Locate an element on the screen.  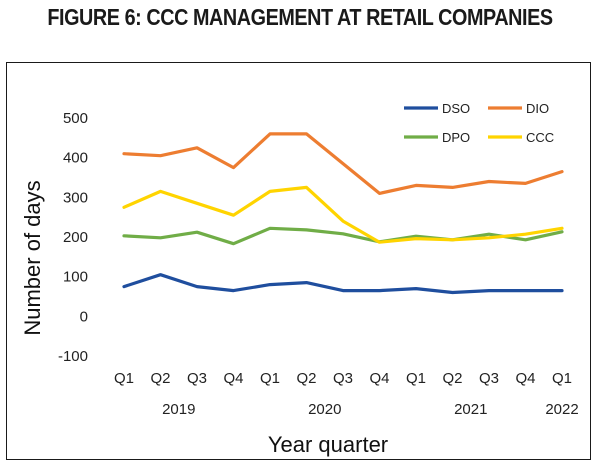
y-tick-label: 100 is located at coordinates (75, 277).